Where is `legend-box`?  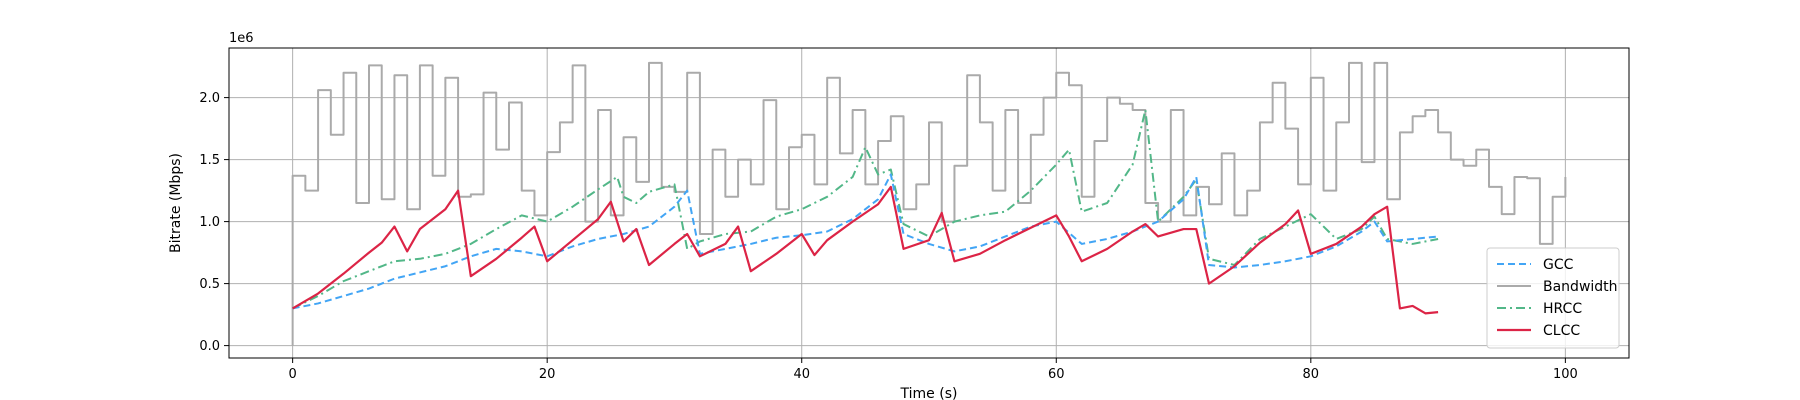 legend-box is located at coordinates (1553, 298).